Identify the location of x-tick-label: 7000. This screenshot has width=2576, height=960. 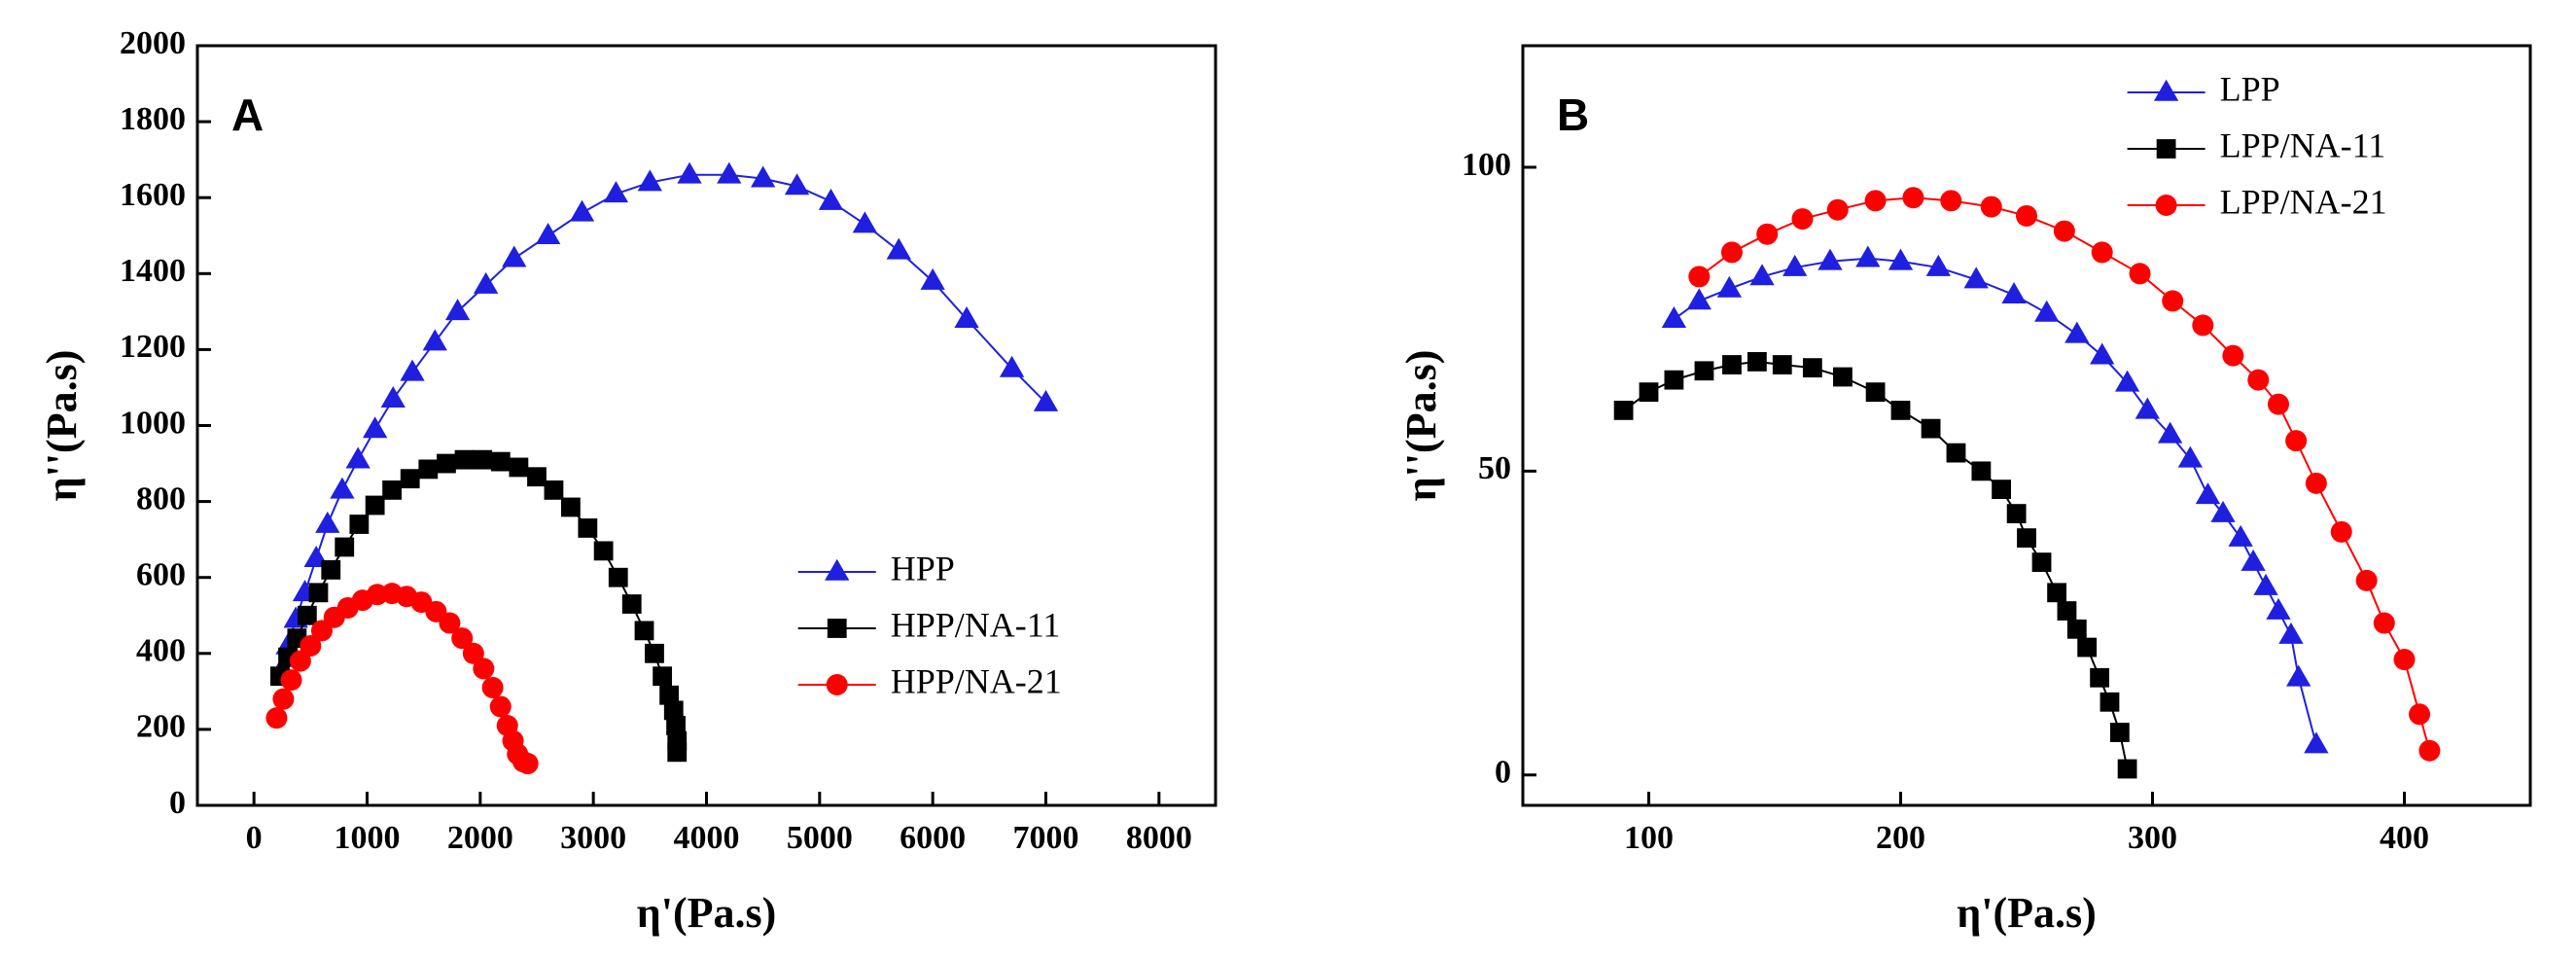
(1046, 838).